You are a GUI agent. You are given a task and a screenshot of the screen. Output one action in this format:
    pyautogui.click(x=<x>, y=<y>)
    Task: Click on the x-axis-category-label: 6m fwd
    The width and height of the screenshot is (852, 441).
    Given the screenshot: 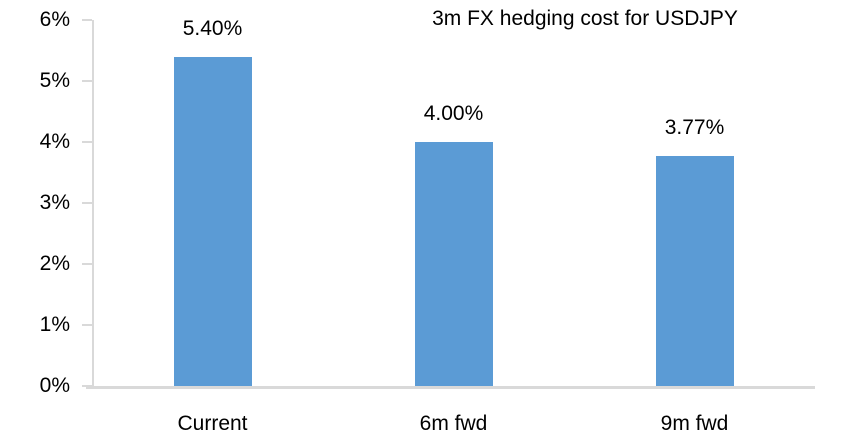 What is the action you would take?
    pyautogui.click(x=453, y=423)
    